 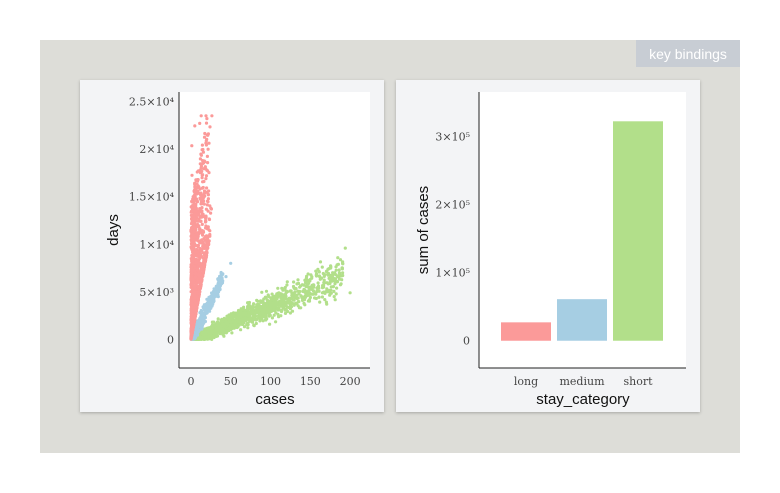 What do you see at coordinates (582, 320) in the screenshot?
I see `bar-medium` at bounding box center [582, 320].